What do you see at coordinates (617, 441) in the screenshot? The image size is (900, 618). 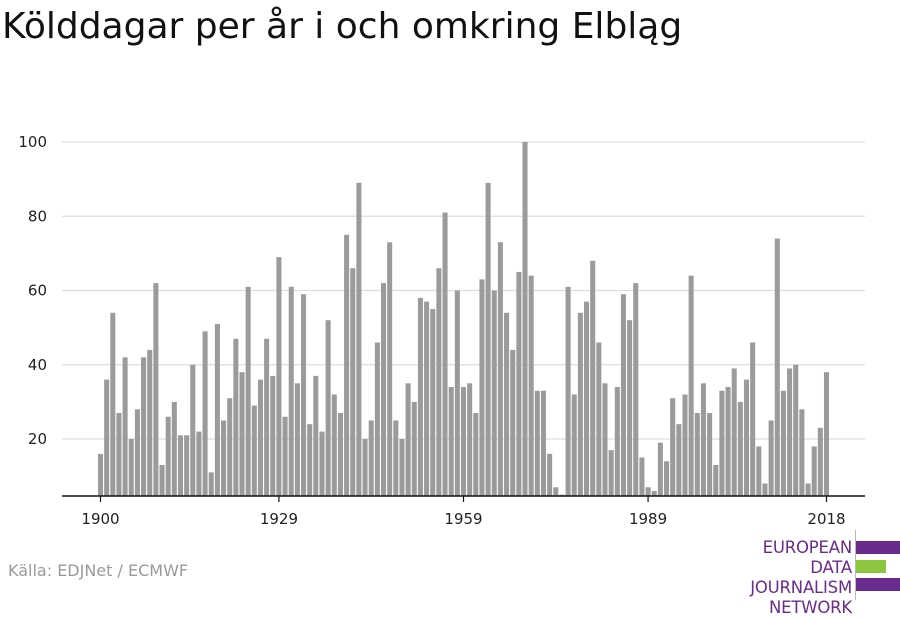 I see `bar-1984` at bounding box center [617, 441].